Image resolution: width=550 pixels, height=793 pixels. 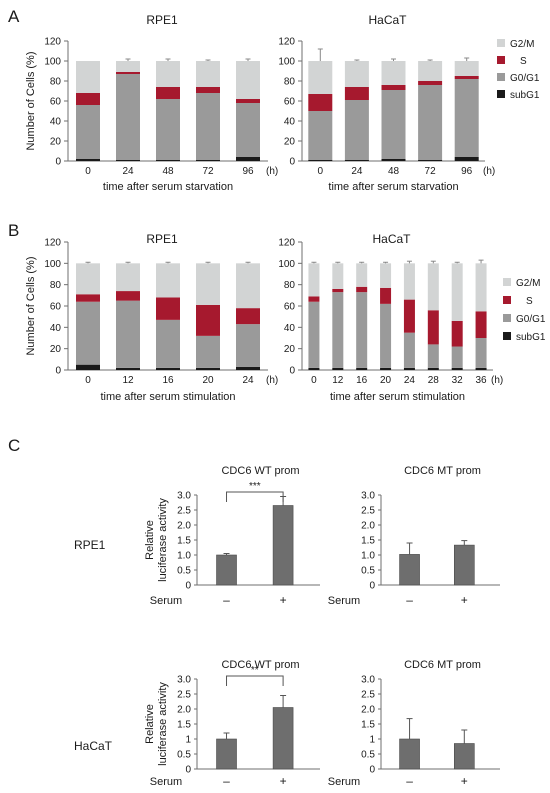 What do you see at coordinates (529, 301) in the screenshot?
I see `legend-label: S` at bounding box center [529, 301].